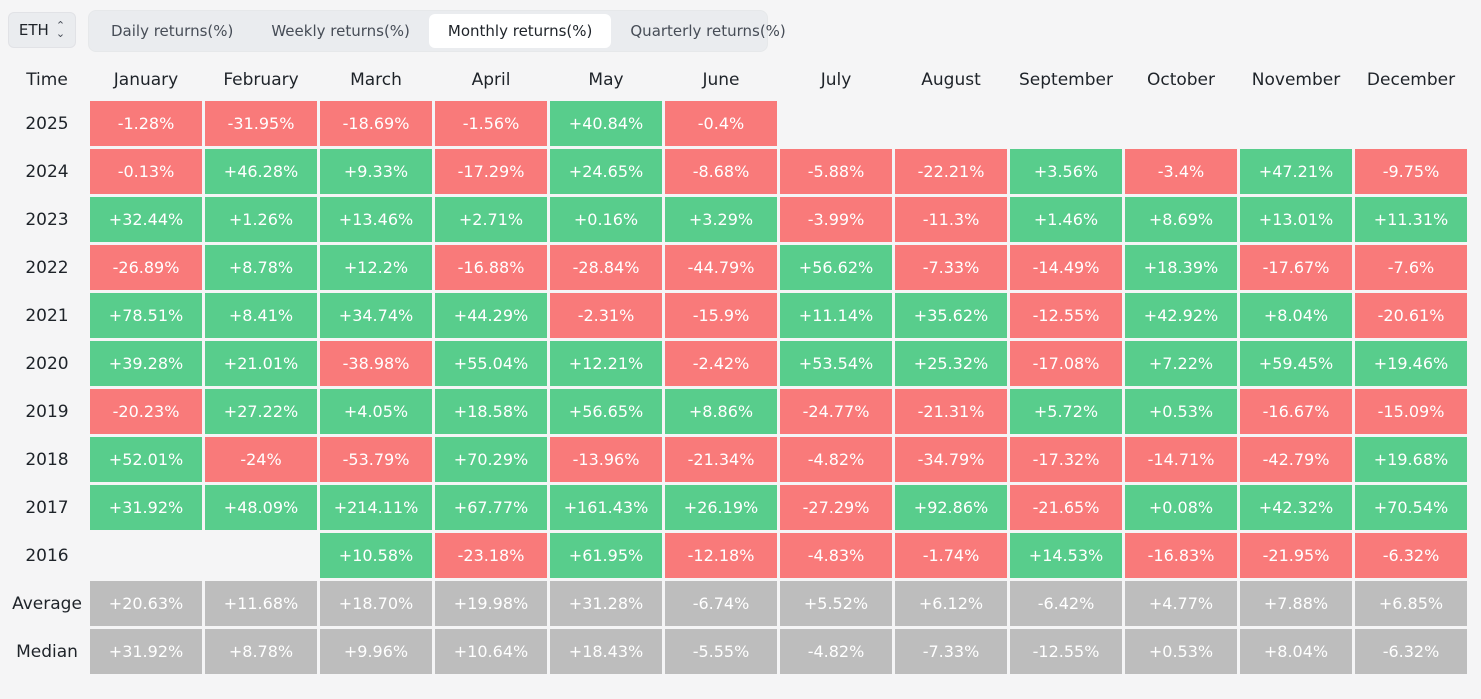 The image size is (1481, 699). I want to click on return-cell: +8.69%, so click(1181, 219).